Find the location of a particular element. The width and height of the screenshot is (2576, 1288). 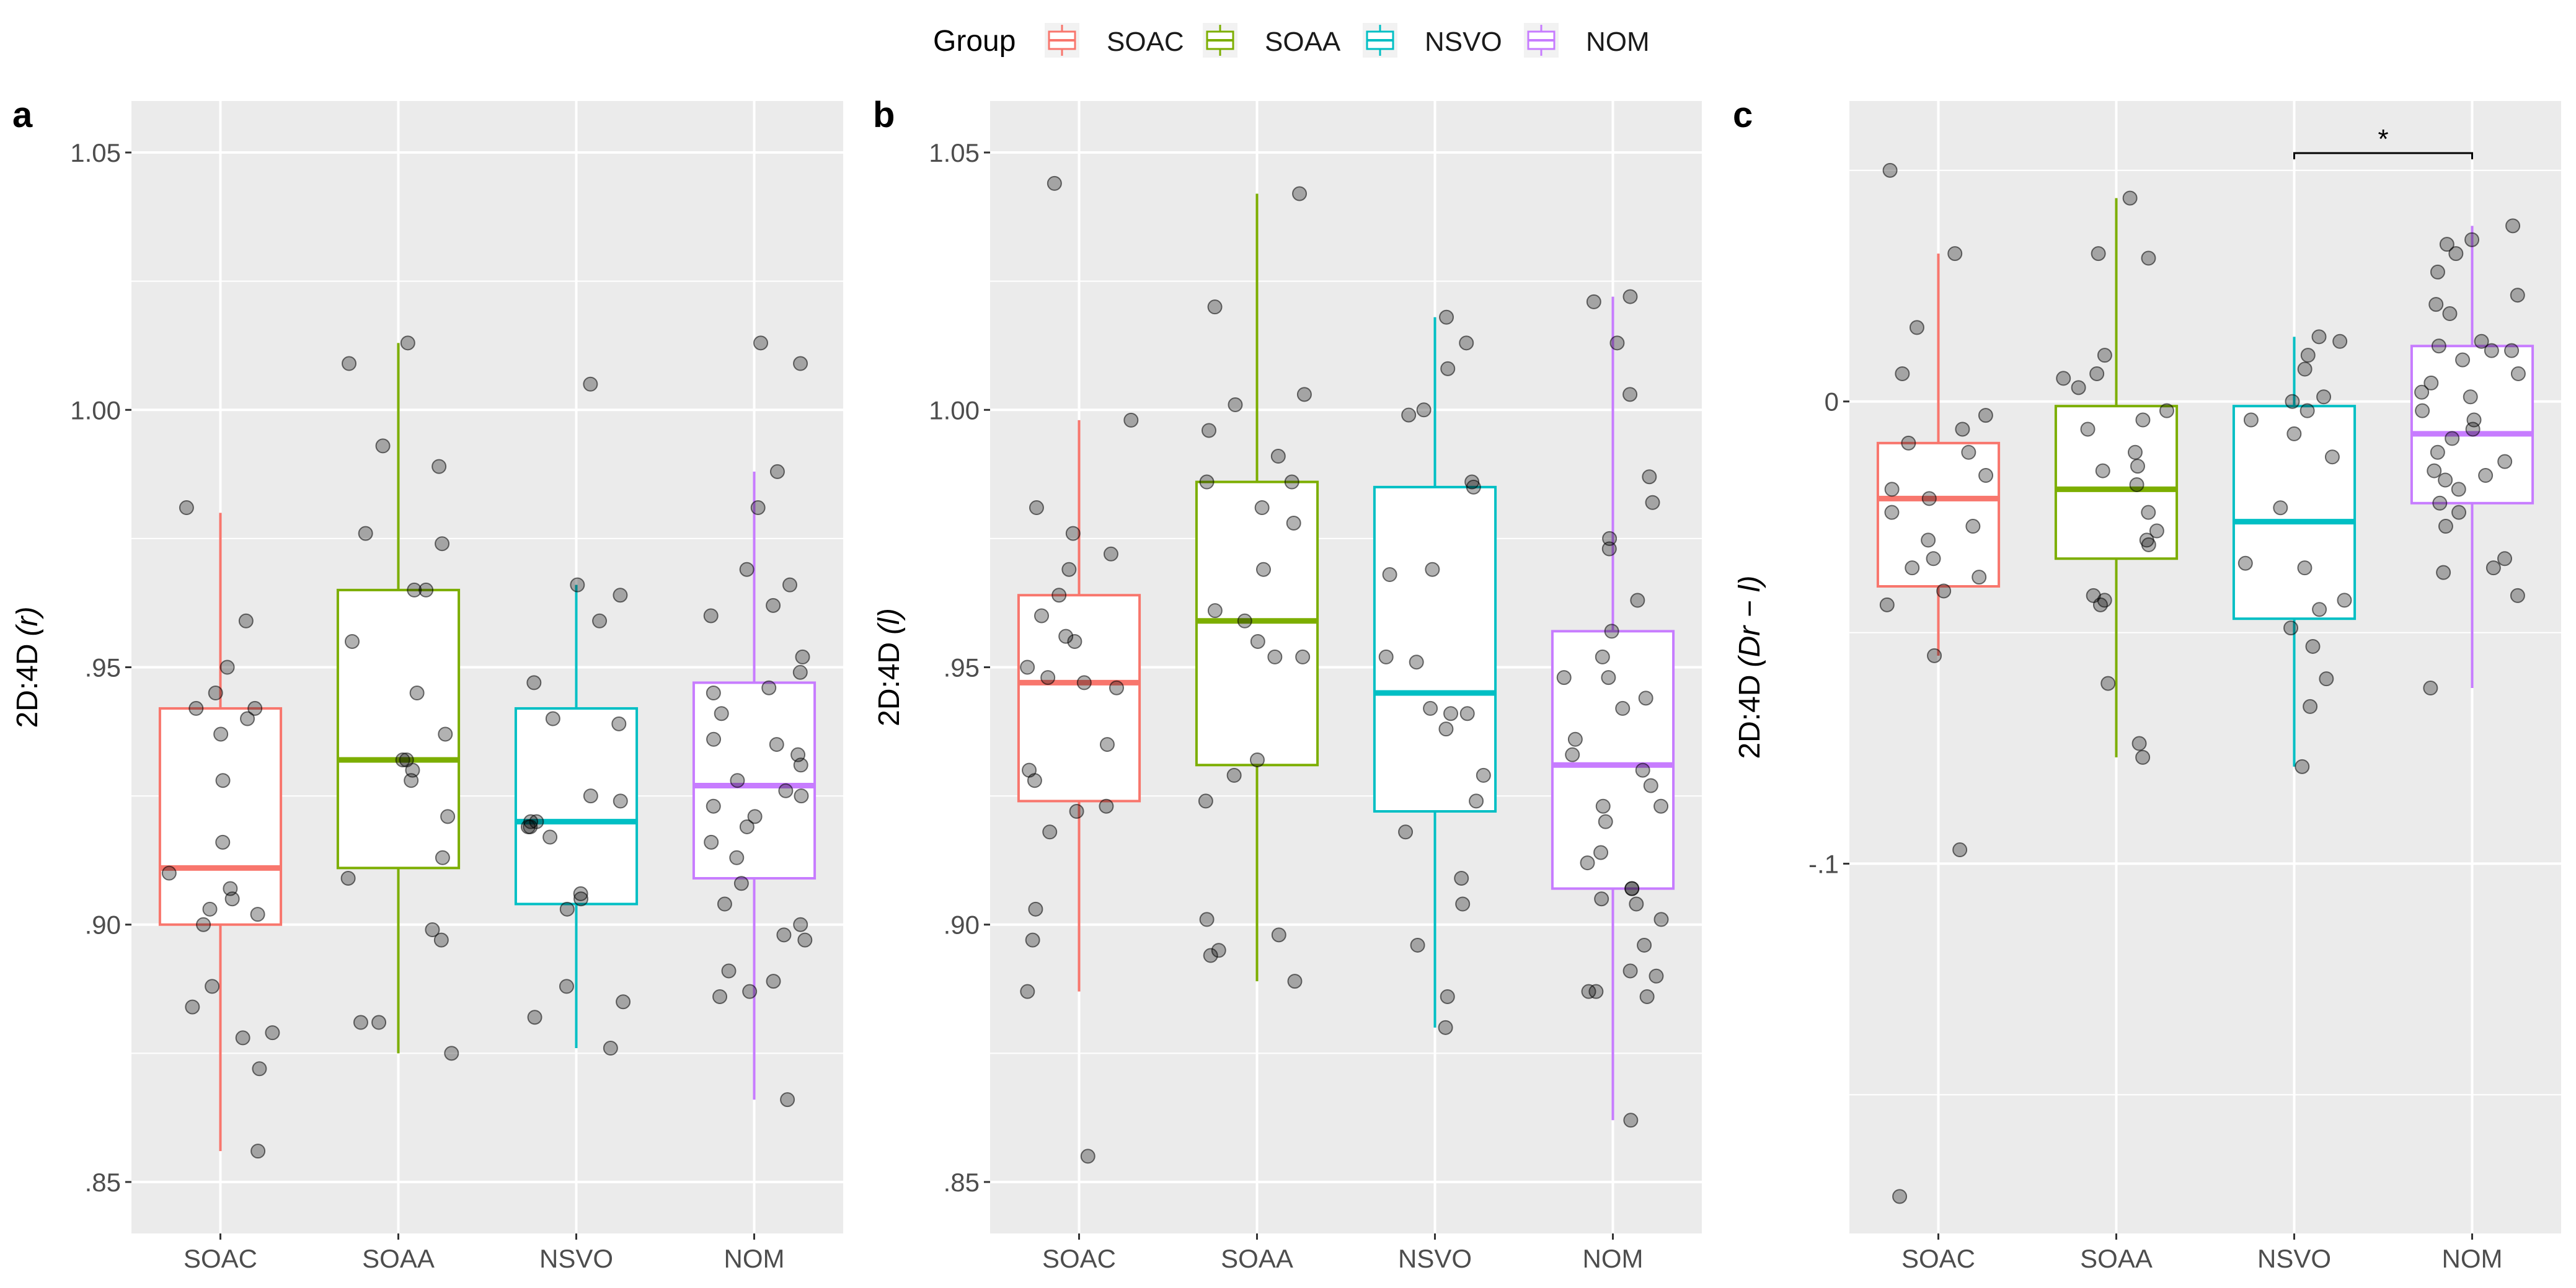

y-axis-title-symbol: (r) is located at coordinates (27, 621).